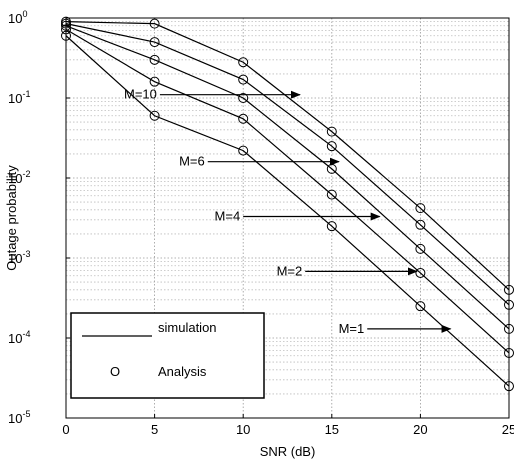 The height and width of the screenshot is (464, 514). What do you see at coordinates (154, 429) in the screenshot?
I see `x-tick-label: 5` at bounding box center [154, 429].